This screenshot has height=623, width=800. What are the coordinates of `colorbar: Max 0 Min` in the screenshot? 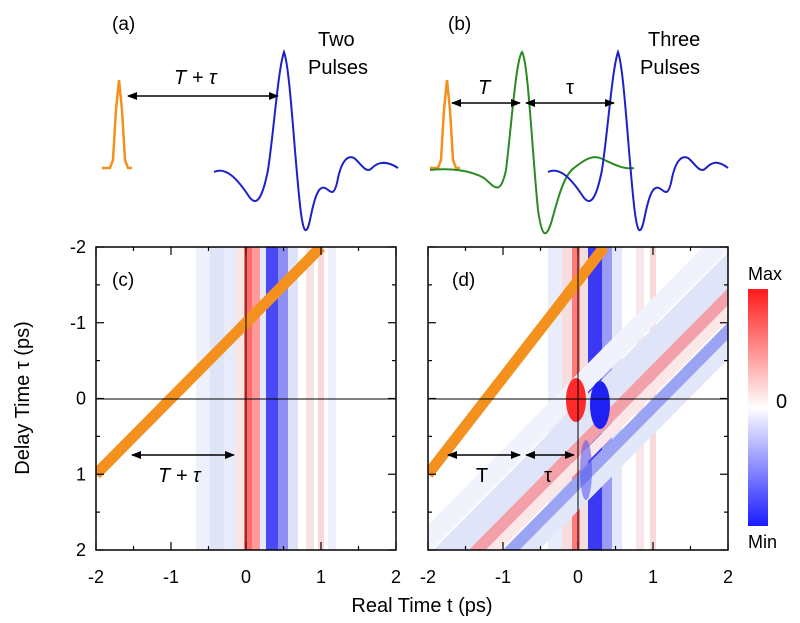 It's located at (767, 408).